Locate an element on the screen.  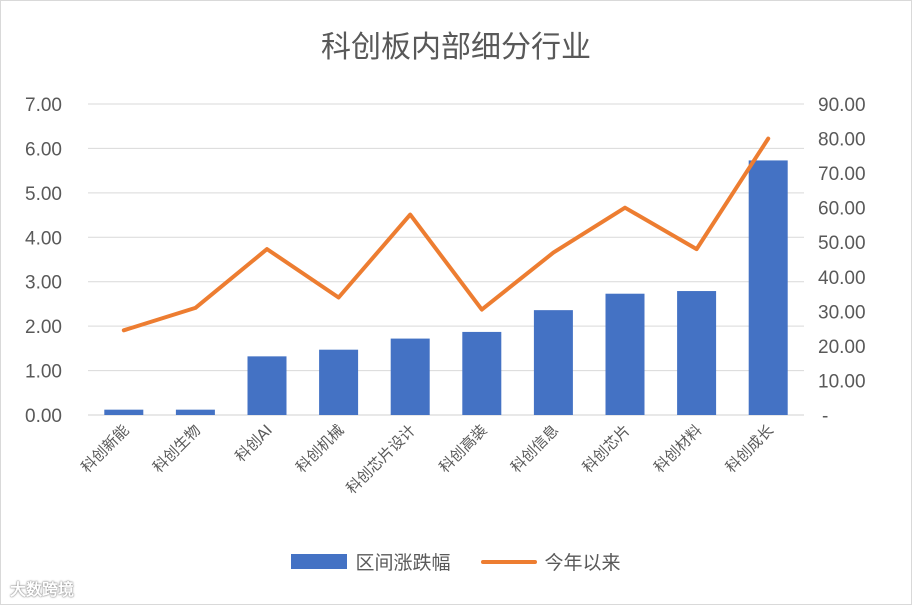
left-tick-label: 6.00 is located at coordinates (43, 149).